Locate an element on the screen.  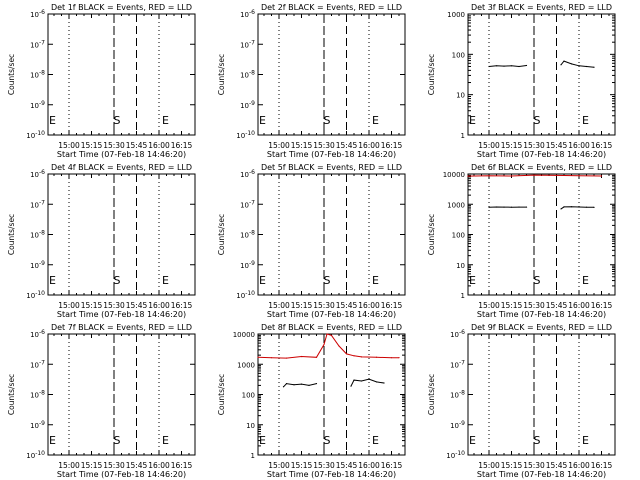
y-tick-label: 10⁻¹⁰ is located at coordinates (245, 295).